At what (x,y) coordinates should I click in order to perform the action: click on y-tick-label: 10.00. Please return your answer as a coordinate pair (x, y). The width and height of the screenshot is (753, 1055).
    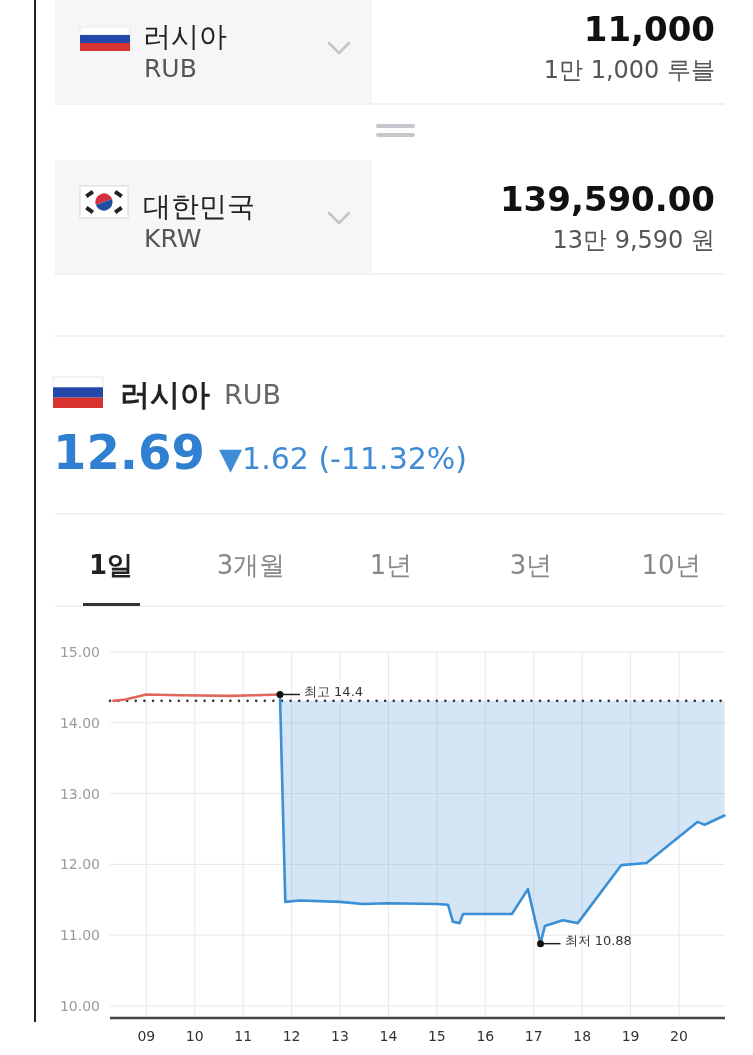
    Looking at the image, I should click on (79, 1005).